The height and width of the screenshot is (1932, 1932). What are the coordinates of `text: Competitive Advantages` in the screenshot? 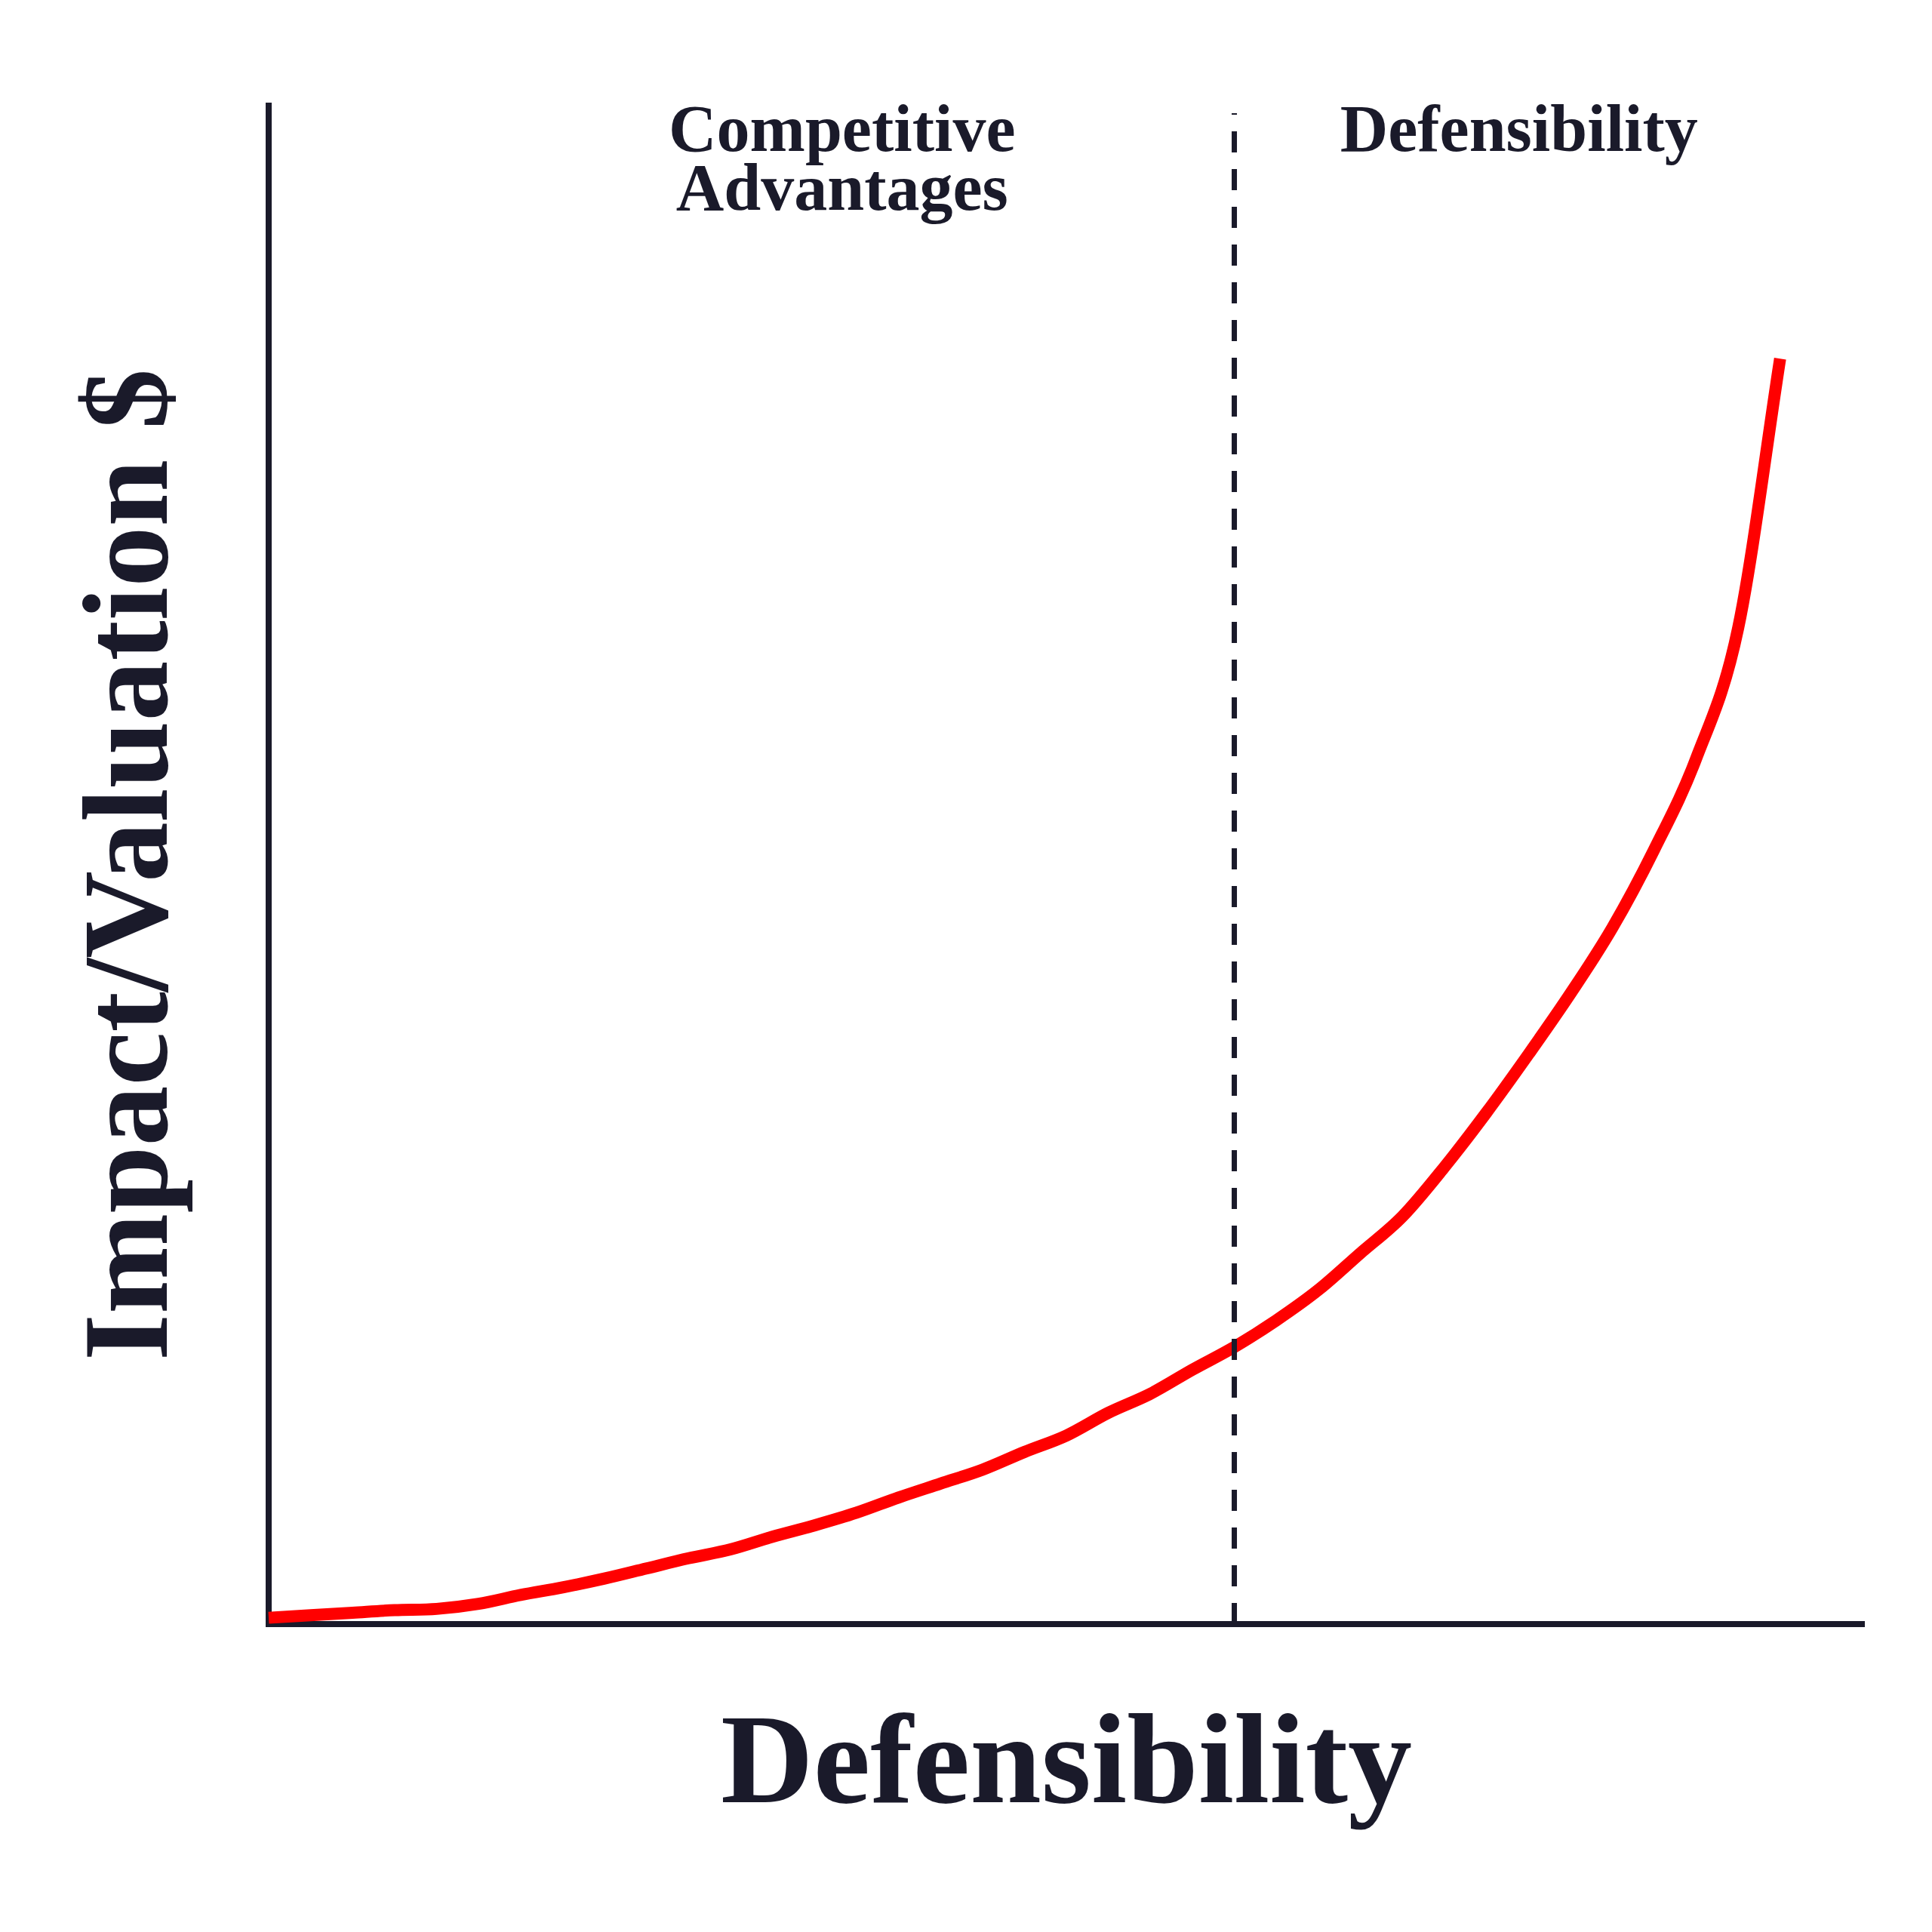 It's located at (842, 158).